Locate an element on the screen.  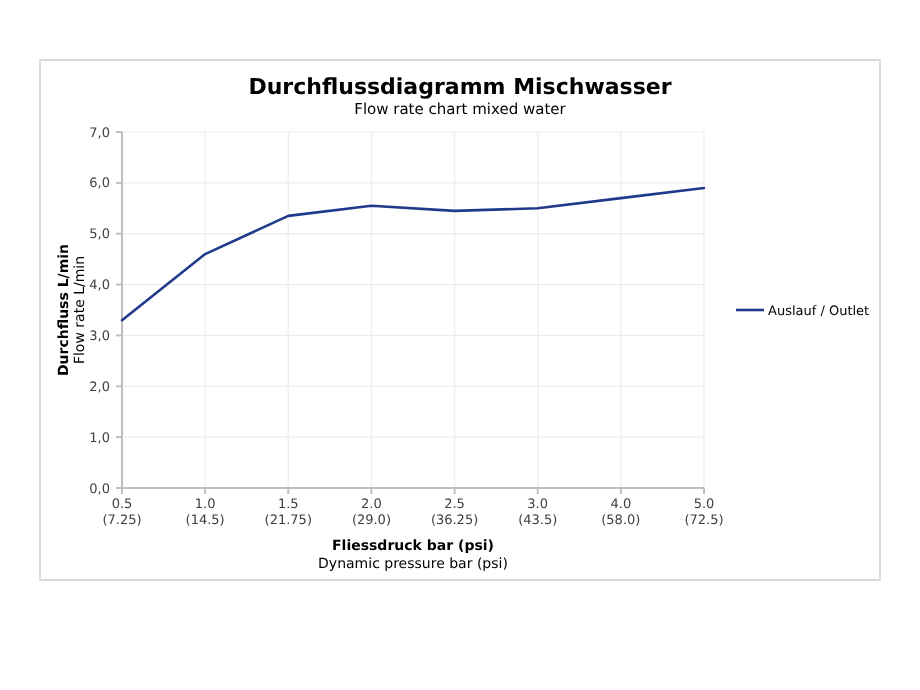
chart-title: Durchflussdiagramm Mischwasser is located at coordinates (460, 87).